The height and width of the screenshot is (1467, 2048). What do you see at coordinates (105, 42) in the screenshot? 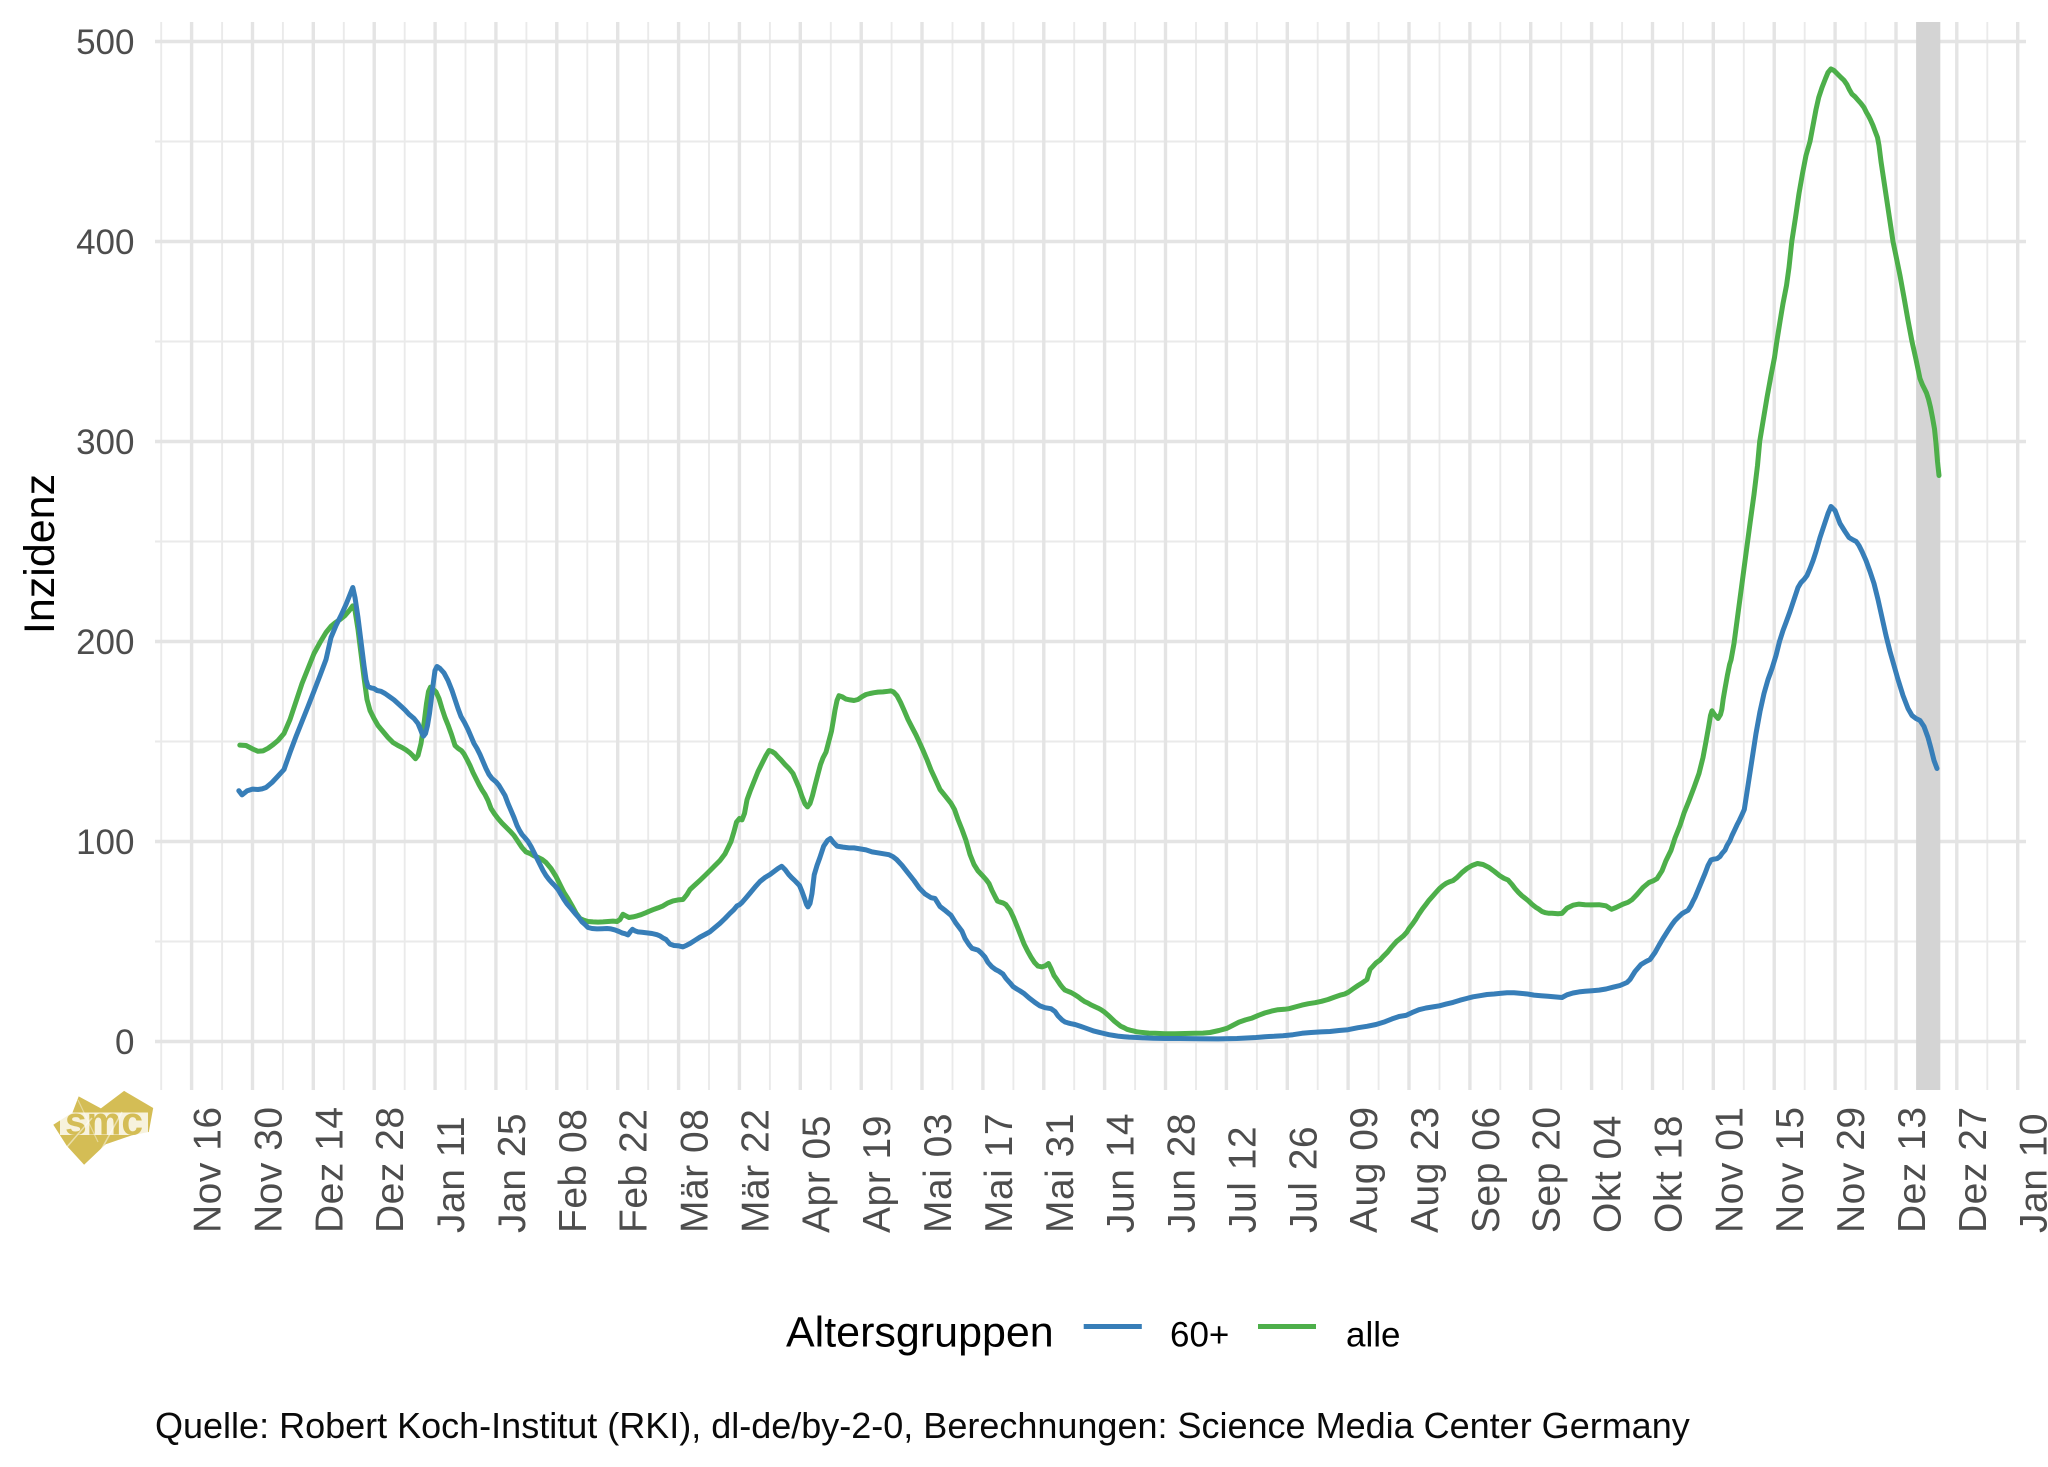
I see `svg-text: 500` at bounding box center [105, 42].